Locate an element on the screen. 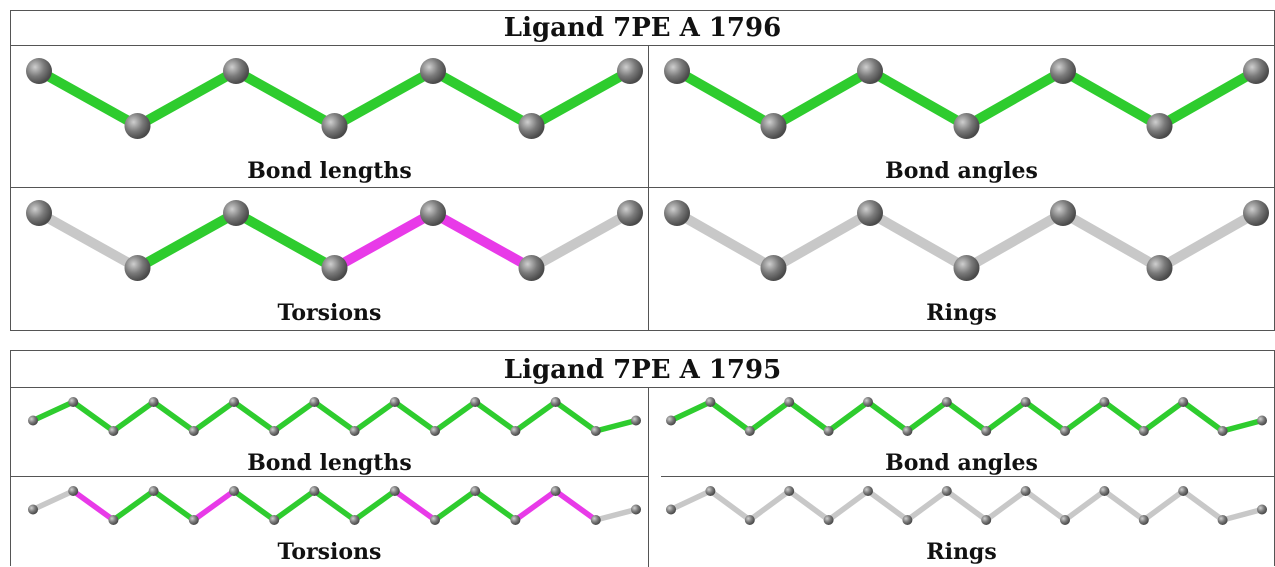  panel-caption: Rings is located at coordinates (961, 552).